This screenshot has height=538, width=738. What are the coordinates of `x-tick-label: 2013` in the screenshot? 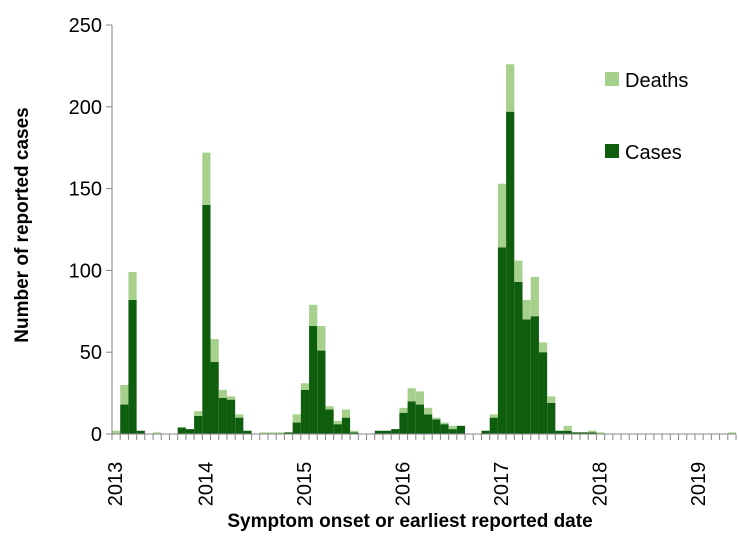 It's located at (116, 484).